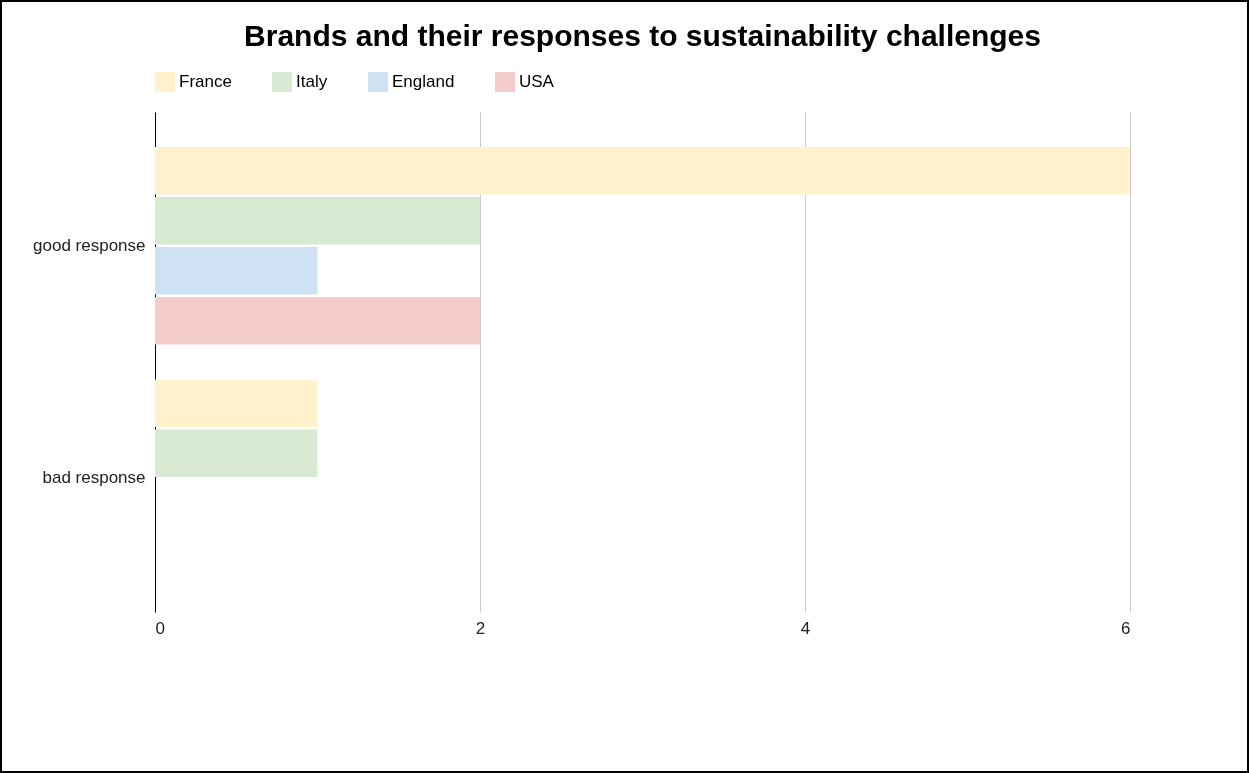  Describe the element at coordinates (423, 81) in the screenshot. I see `legend-label: England` at that location.